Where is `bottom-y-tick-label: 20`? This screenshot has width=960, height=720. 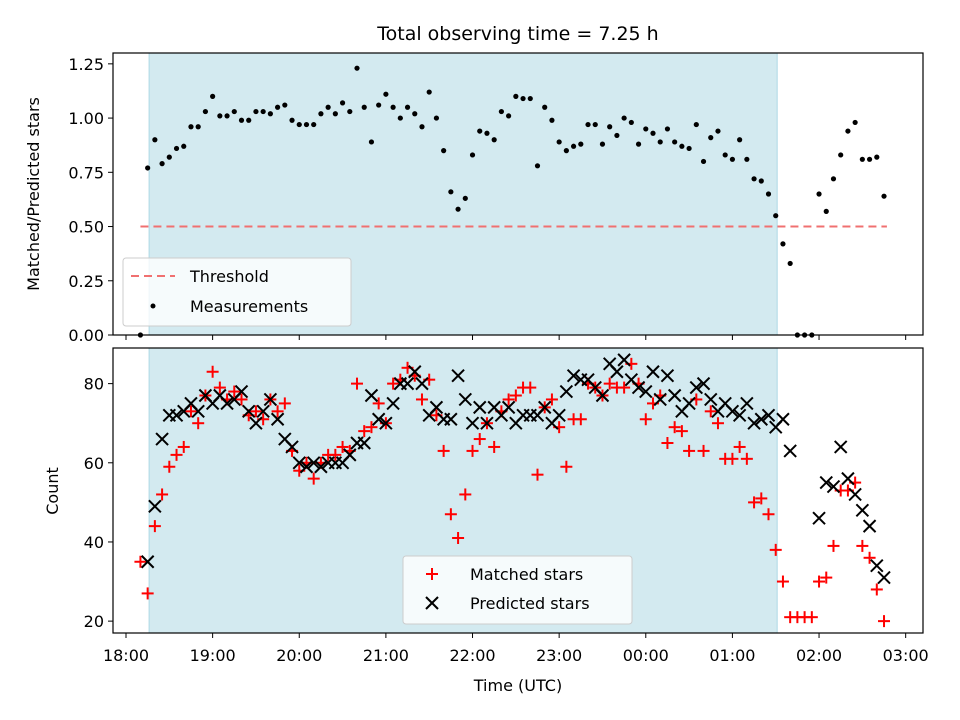
bottom-y-tick-label: 20 is located at coordinates (94, 621).